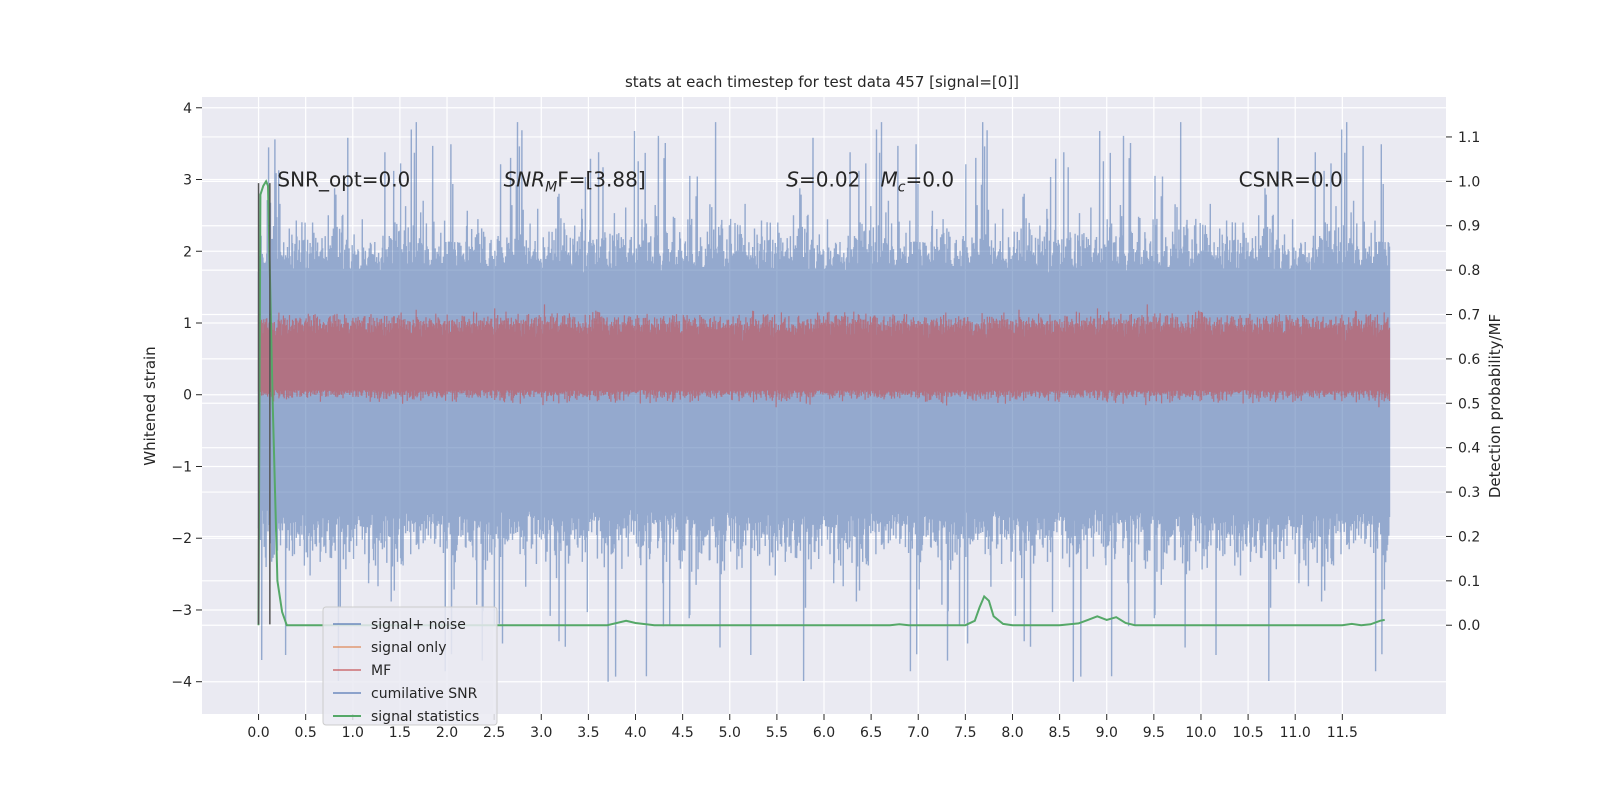  I want to click on y-tick-label-right: 0.2, so click(1469, 537).